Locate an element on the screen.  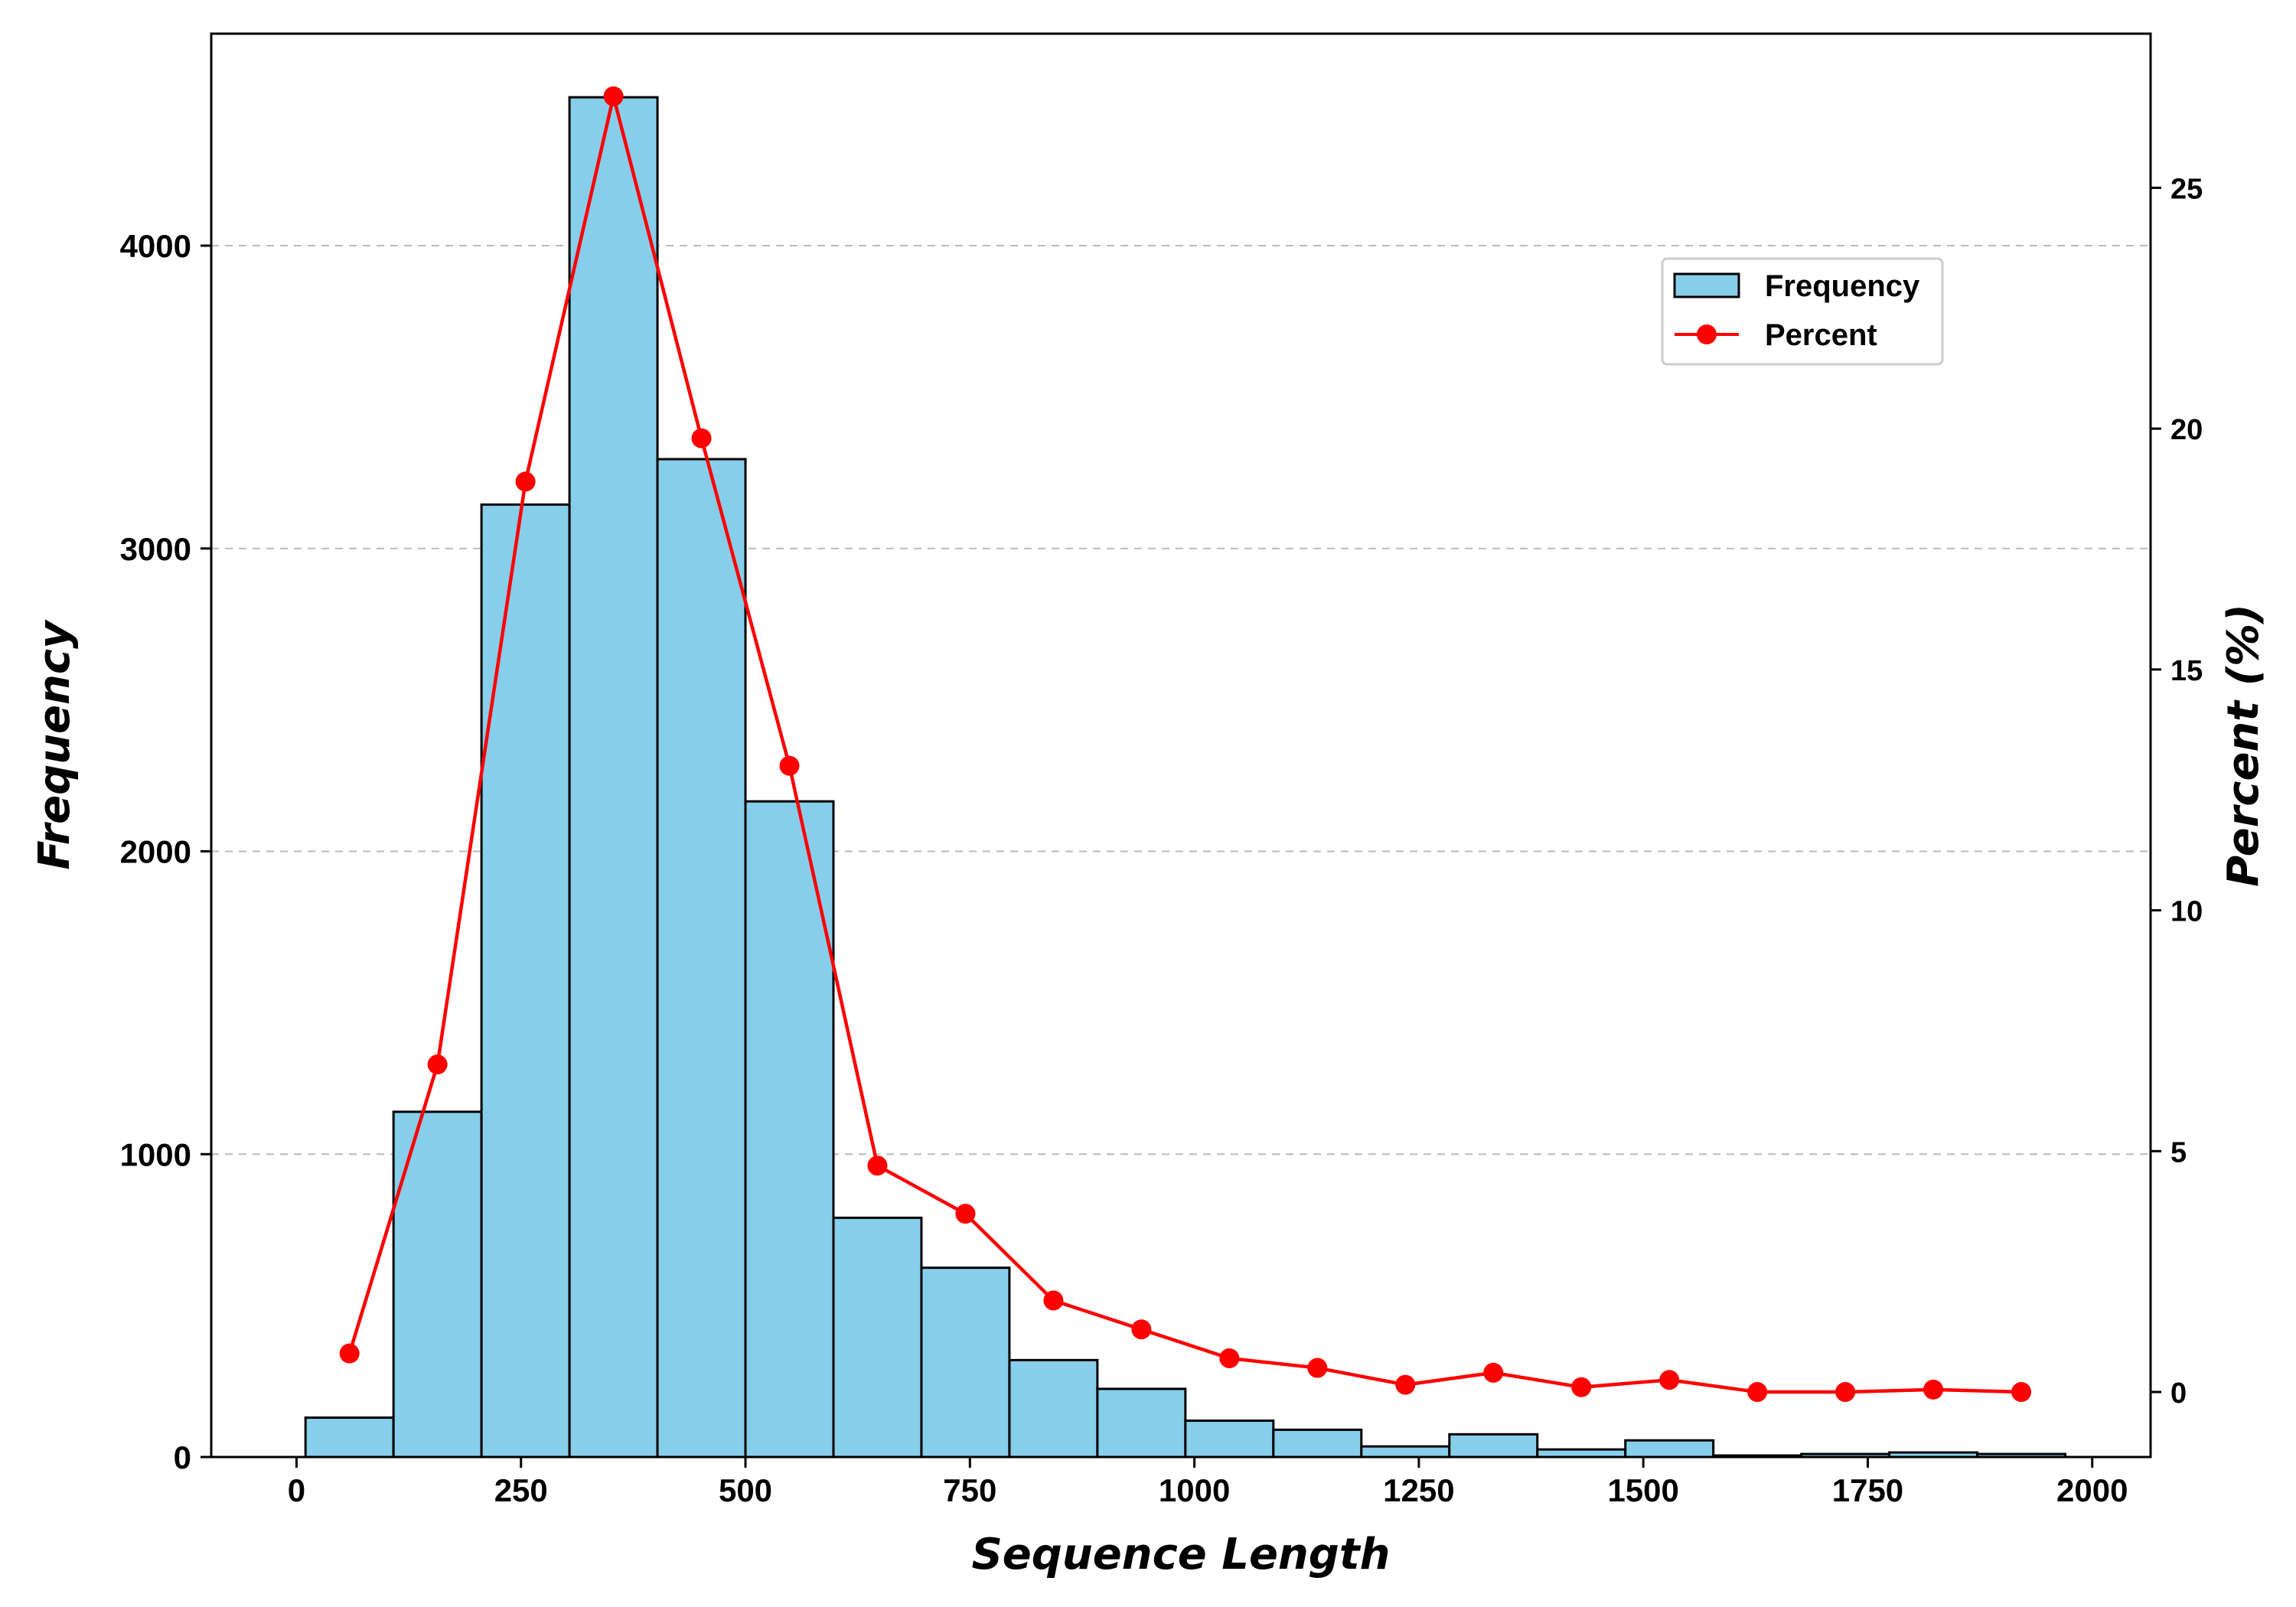
legend-percent-marker is located at coordinates (1707, 334).